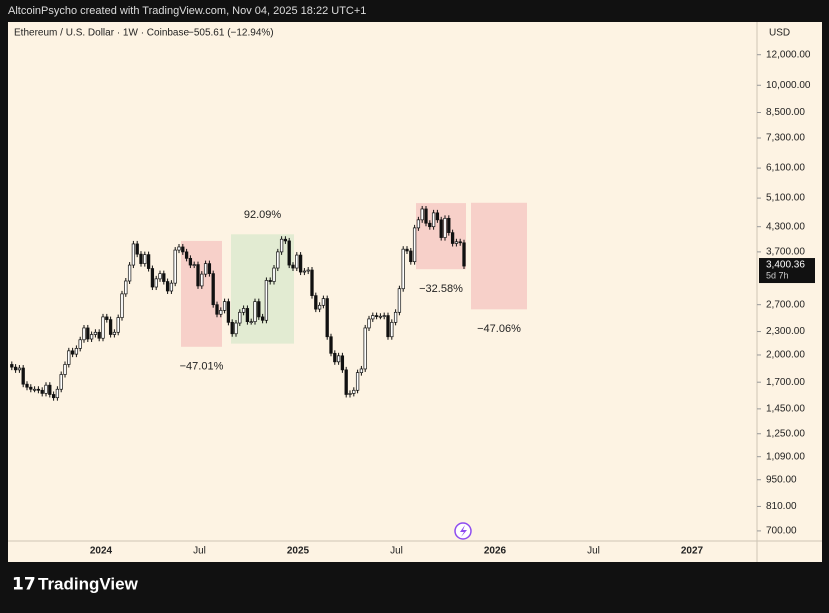  What do you see at coordinates (495, 551) in the screenshot?
I see `x-tick-label: 2026` at bounding box center [495, 551].